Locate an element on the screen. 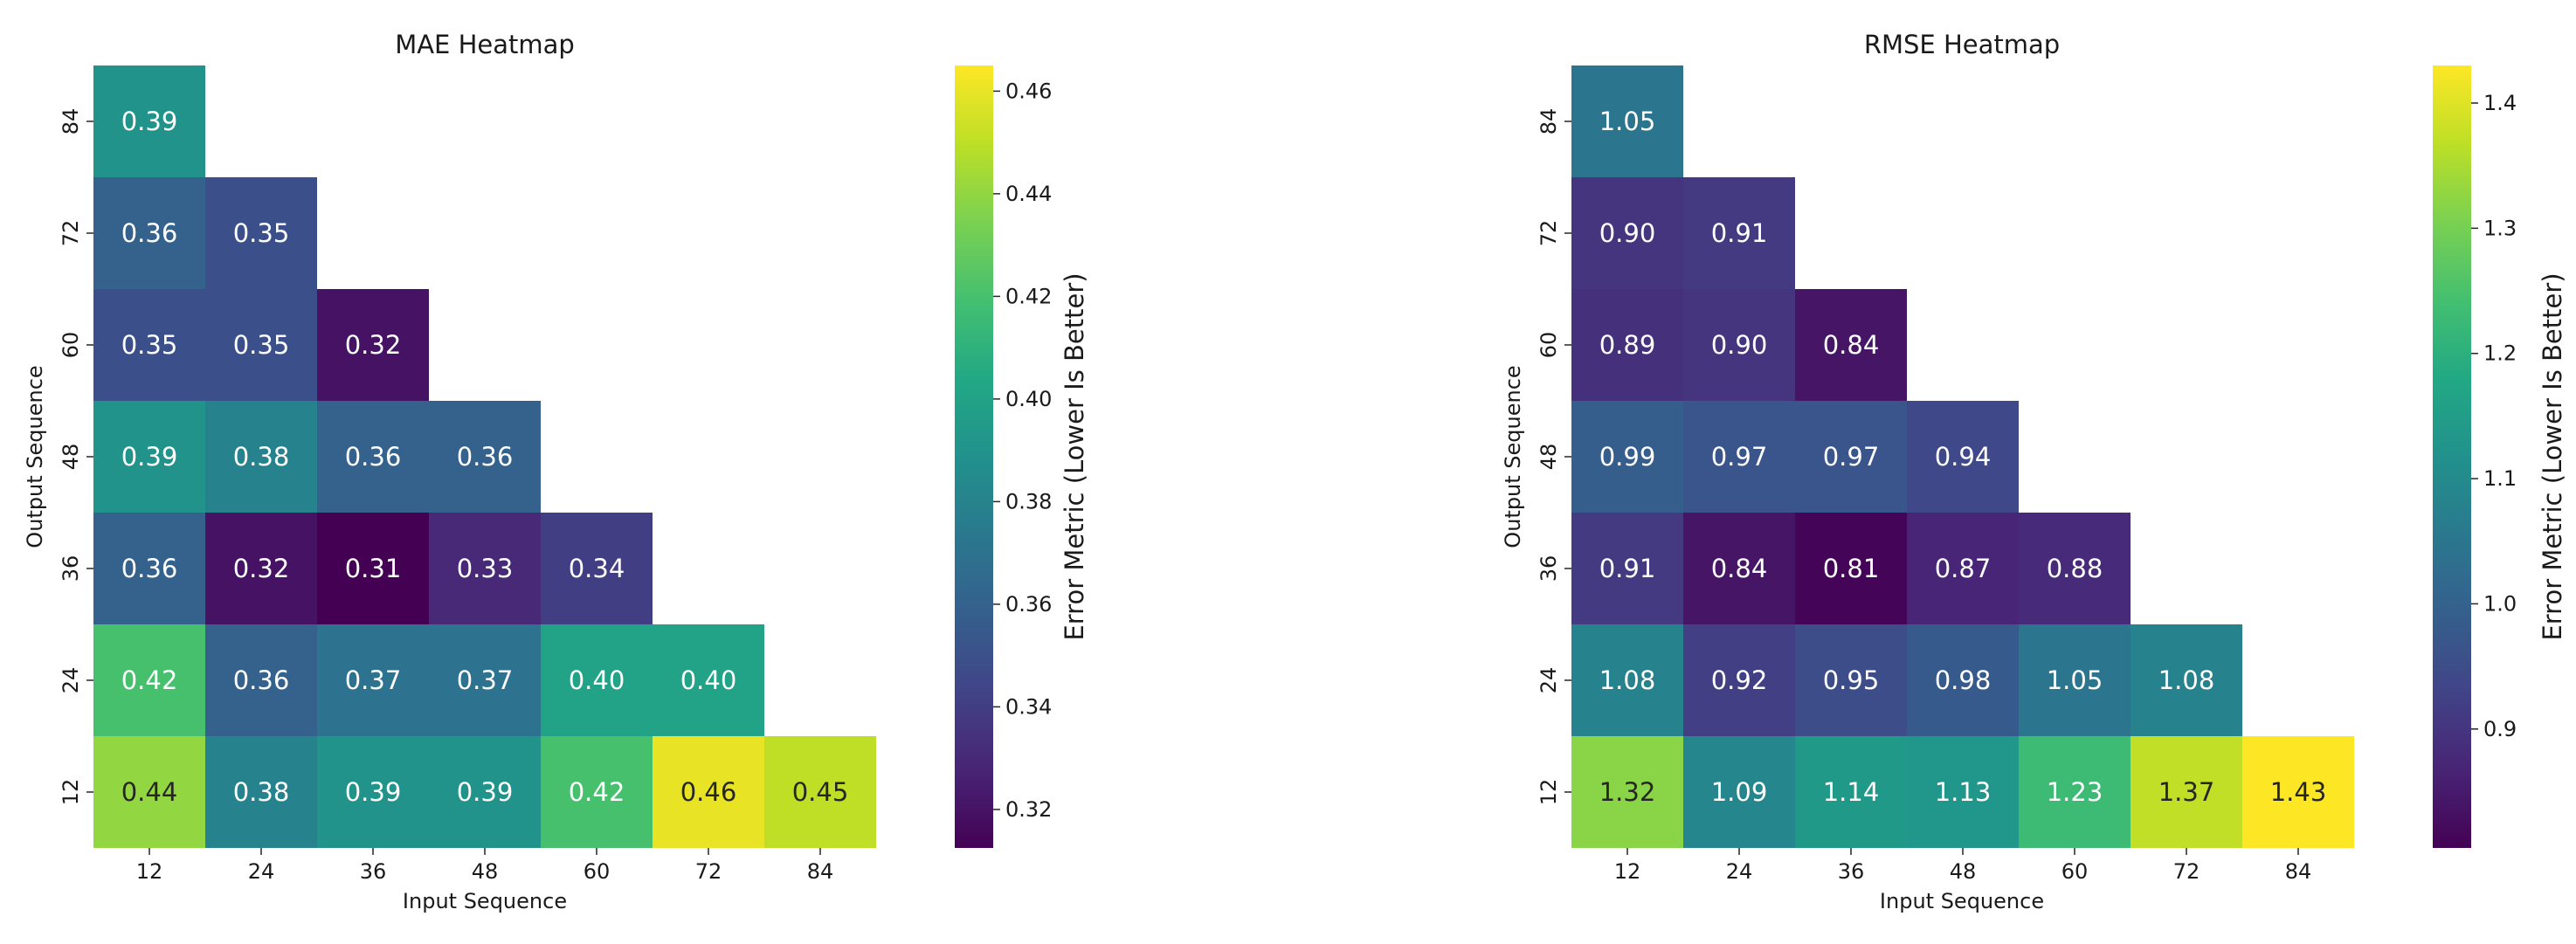 The height and width of the screenshot is (944, 2576). rmse-cell-label-in48-out12: 1.13 is located at coordinates (1963, 792).